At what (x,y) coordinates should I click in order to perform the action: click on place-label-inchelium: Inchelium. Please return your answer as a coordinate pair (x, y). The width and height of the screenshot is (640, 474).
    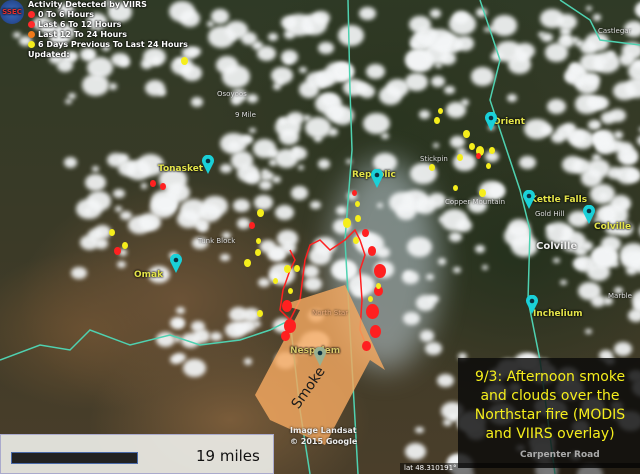
    Looking at the image, I should click on (558, 314).